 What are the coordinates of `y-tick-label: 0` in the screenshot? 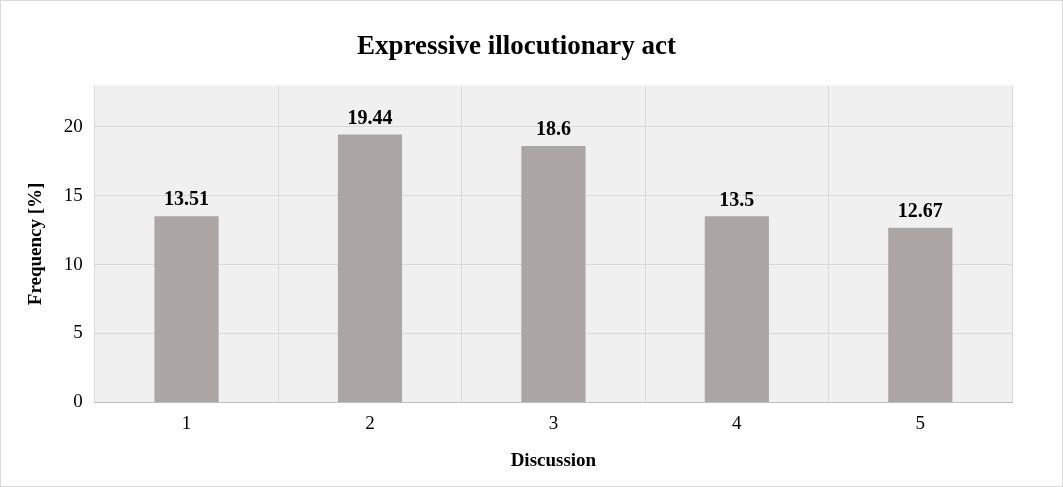 It's located at (78, 401).